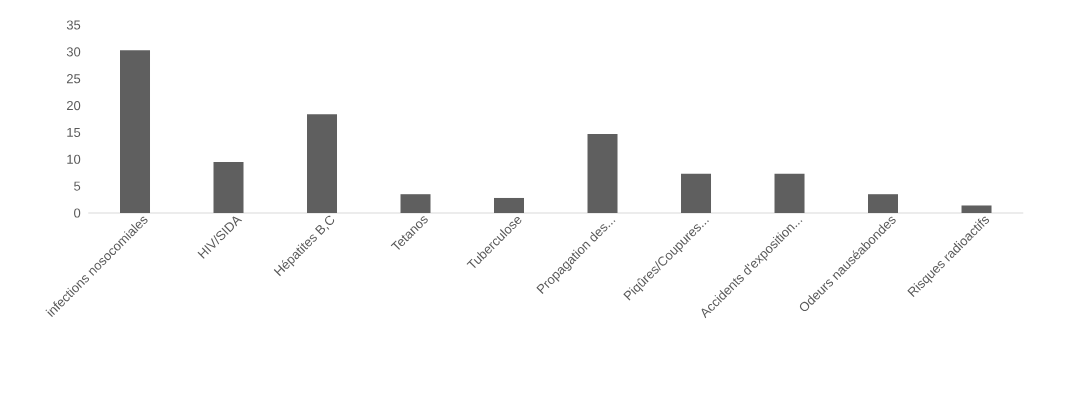  I want to click on y-tick-label: 30, so click(73, 52).